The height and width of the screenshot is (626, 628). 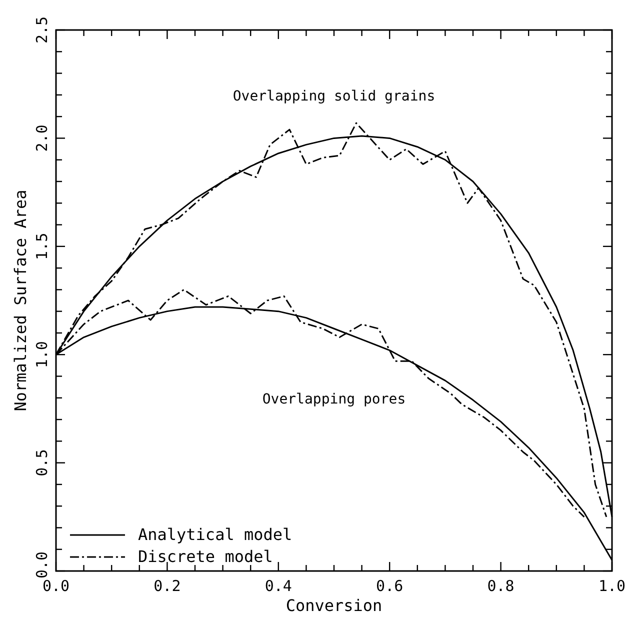 What do you see at coordinates (334, 96) in the screenshot?
I see `annotation: Overlapping solid grains` at bounding box center [334, 96].